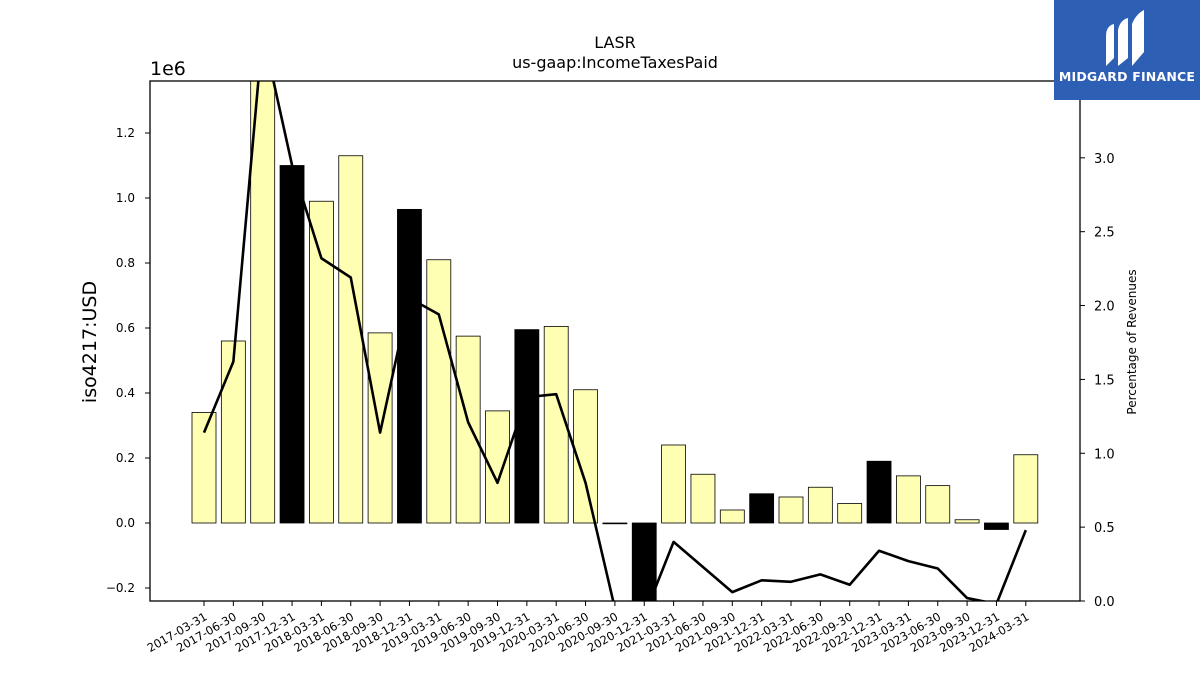  What do you see at coordinates (1104, 307) in the screenshot?
I see `y2-tick-label: 2.0` at bounding box center [1104, 307].